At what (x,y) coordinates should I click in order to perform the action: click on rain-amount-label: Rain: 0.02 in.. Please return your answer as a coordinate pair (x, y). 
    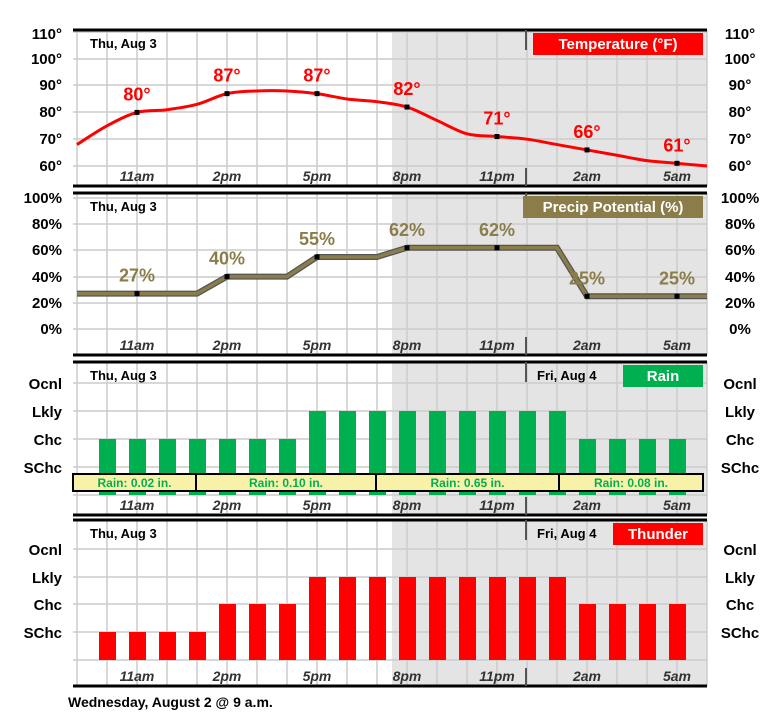
    Looking at the image, I should click on (134, 483).